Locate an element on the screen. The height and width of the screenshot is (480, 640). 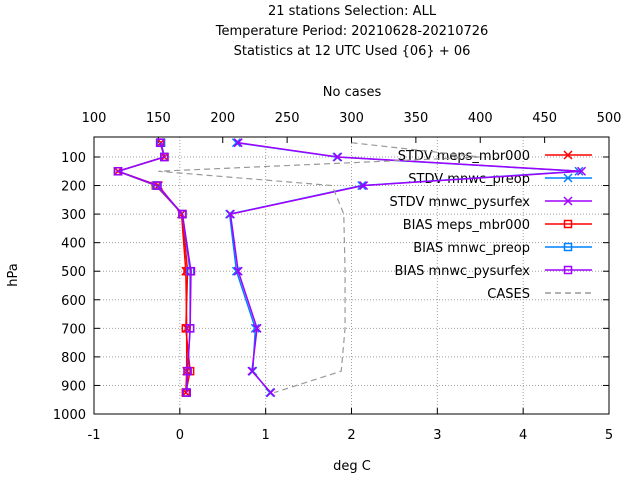
legend-item: BIAS mnwc_preop is located at coordinates (502, 248).